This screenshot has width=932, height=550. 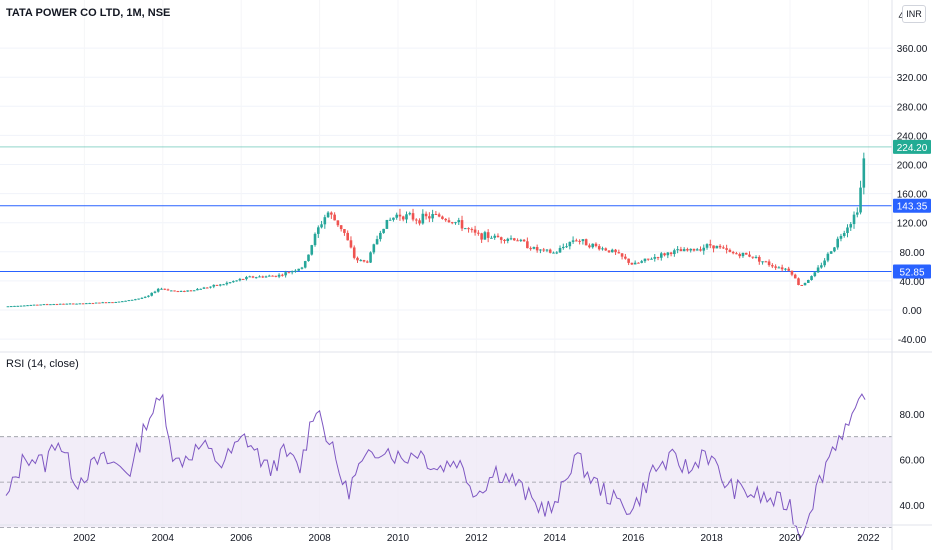 What do you see at coordinates (555, 538) in the screenshot?
I see `time-axis-tick: 2014` at bounding box center [555, 538].